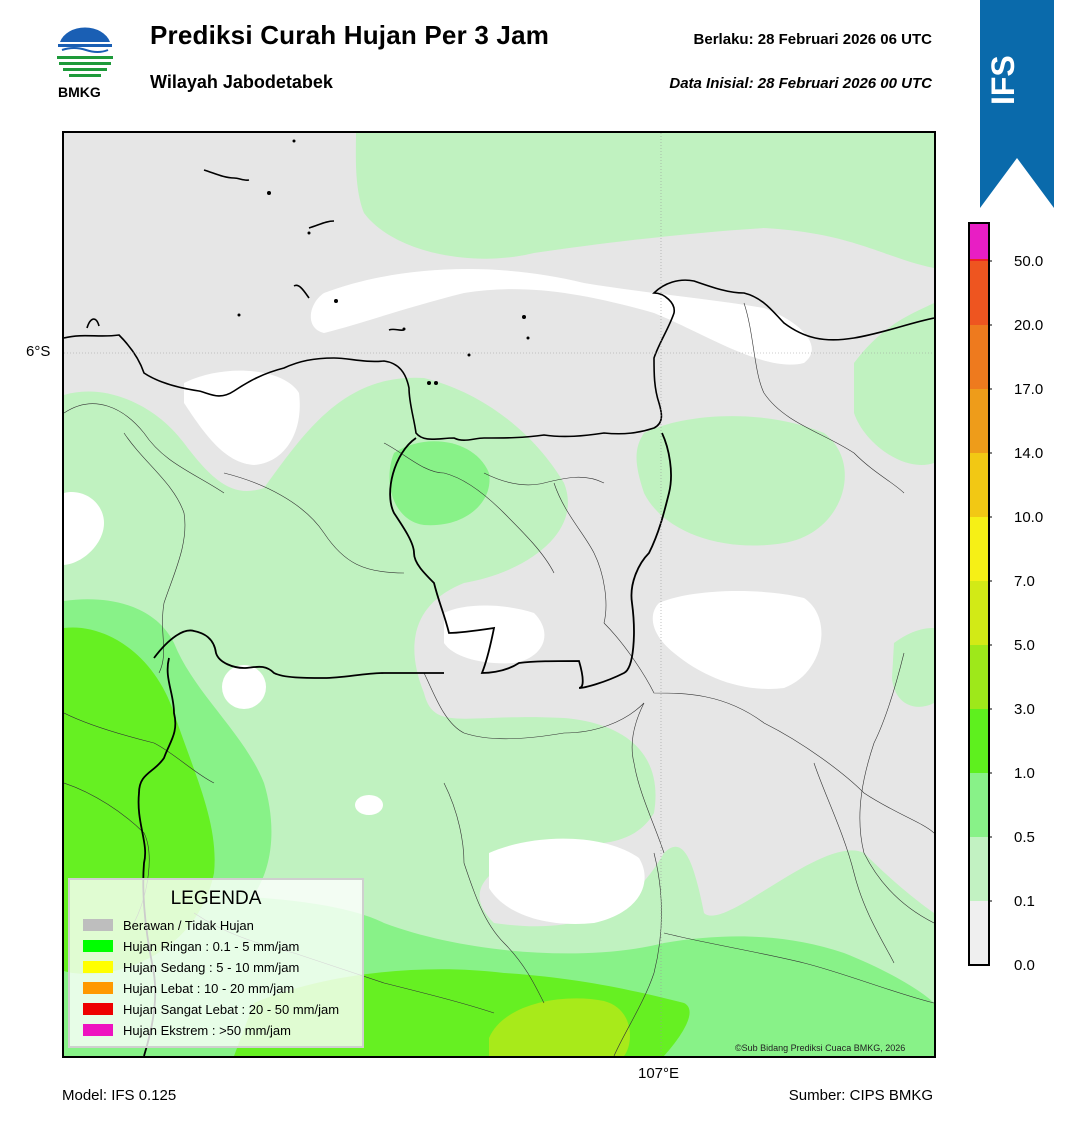 Image resolution: width=1072 pixels, height=1128 pixels. I want to click on legend-label: Berawan / Tidak Hujan, so click(188, 925).